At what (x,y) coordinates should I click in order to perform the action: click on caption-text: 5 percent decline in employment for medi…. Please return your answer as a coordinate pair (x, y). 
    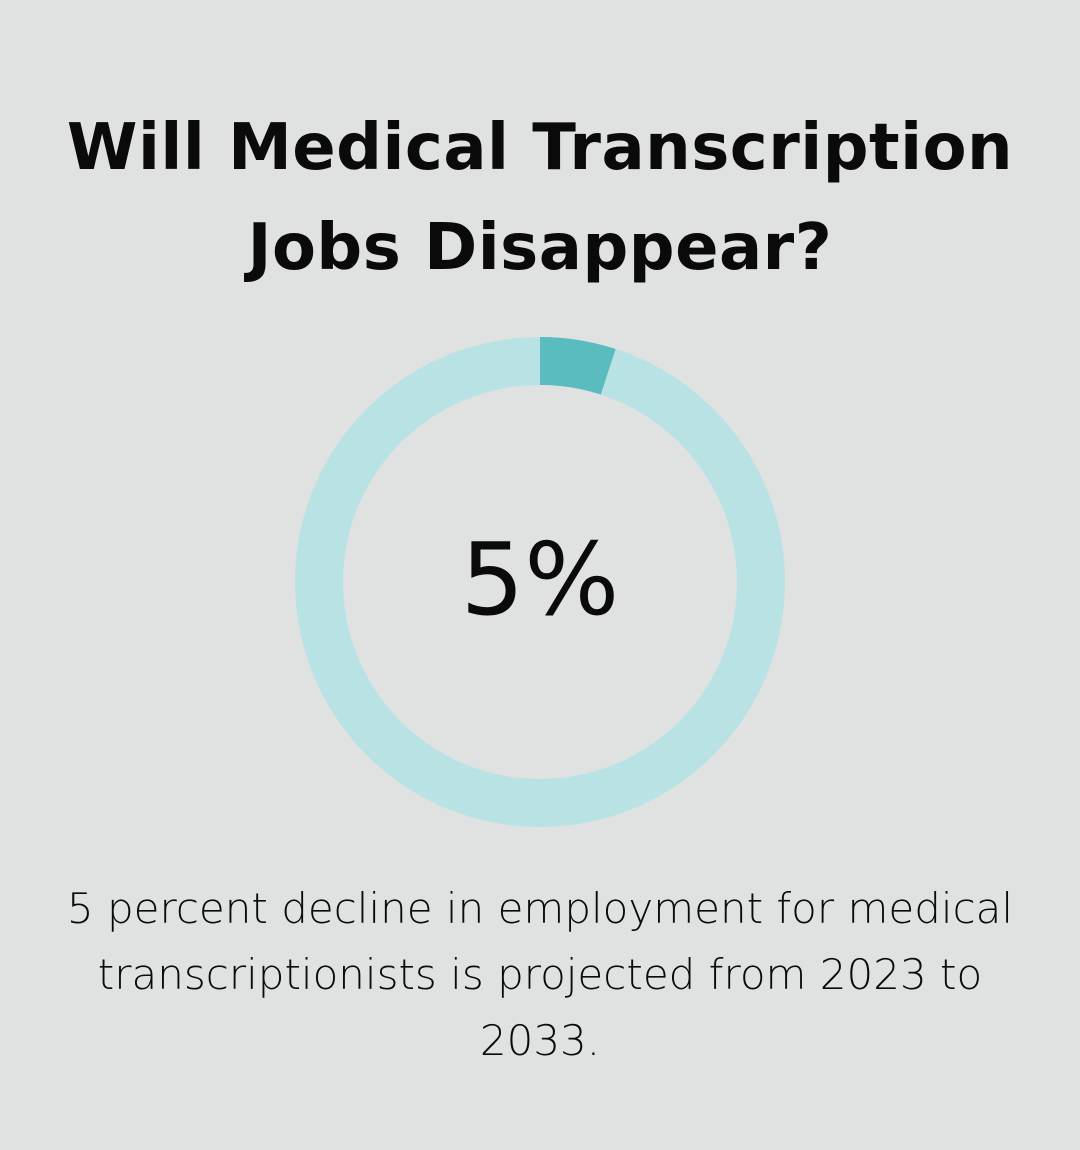
    Looking at the image, I should click on (540, 974).